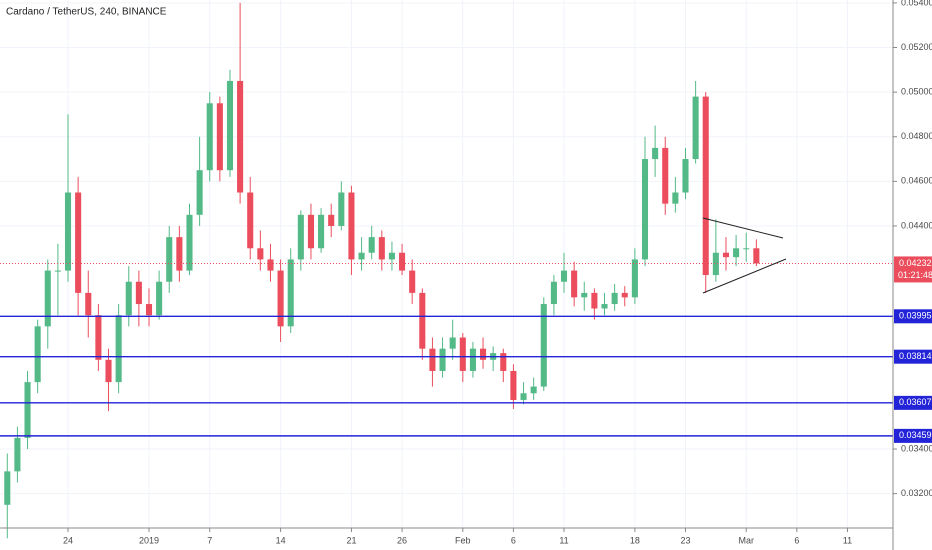 The width and height of the screenshot is (932, 550). I want to click on x-tick-label: 2019, so click(149, 540).